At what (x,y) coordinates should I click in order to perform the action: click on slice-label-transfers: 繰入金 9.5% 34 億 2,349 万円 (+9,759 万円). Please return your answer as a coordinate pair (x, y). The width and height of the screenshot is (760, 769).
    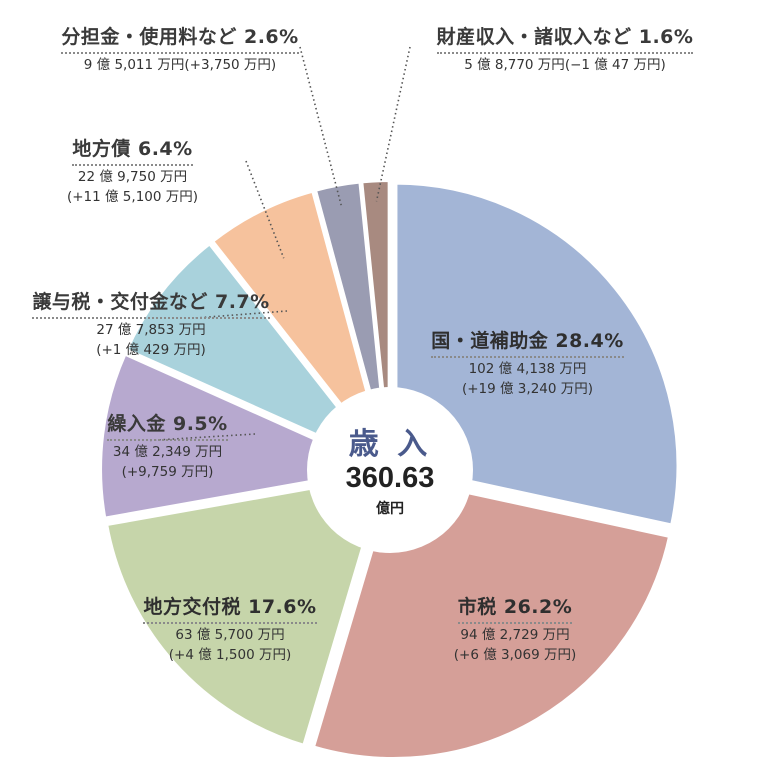
    Looking at the image, I should click on (167, 445).